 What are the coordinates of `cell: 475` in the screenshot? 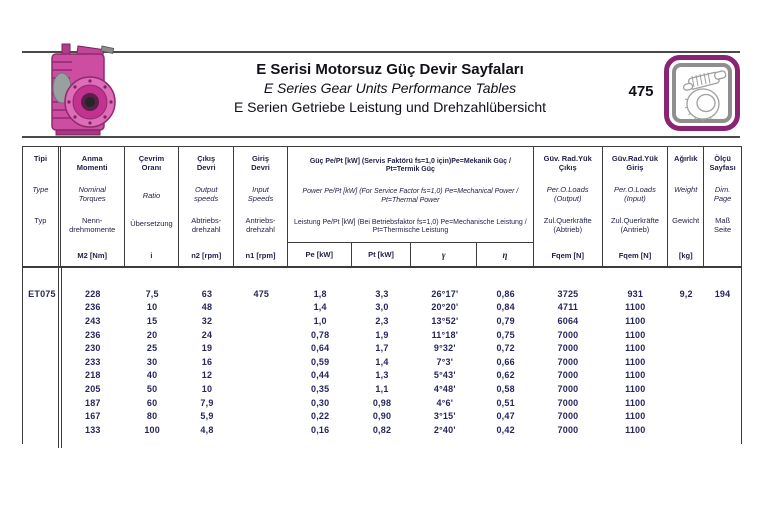 It's located at (261, 293).